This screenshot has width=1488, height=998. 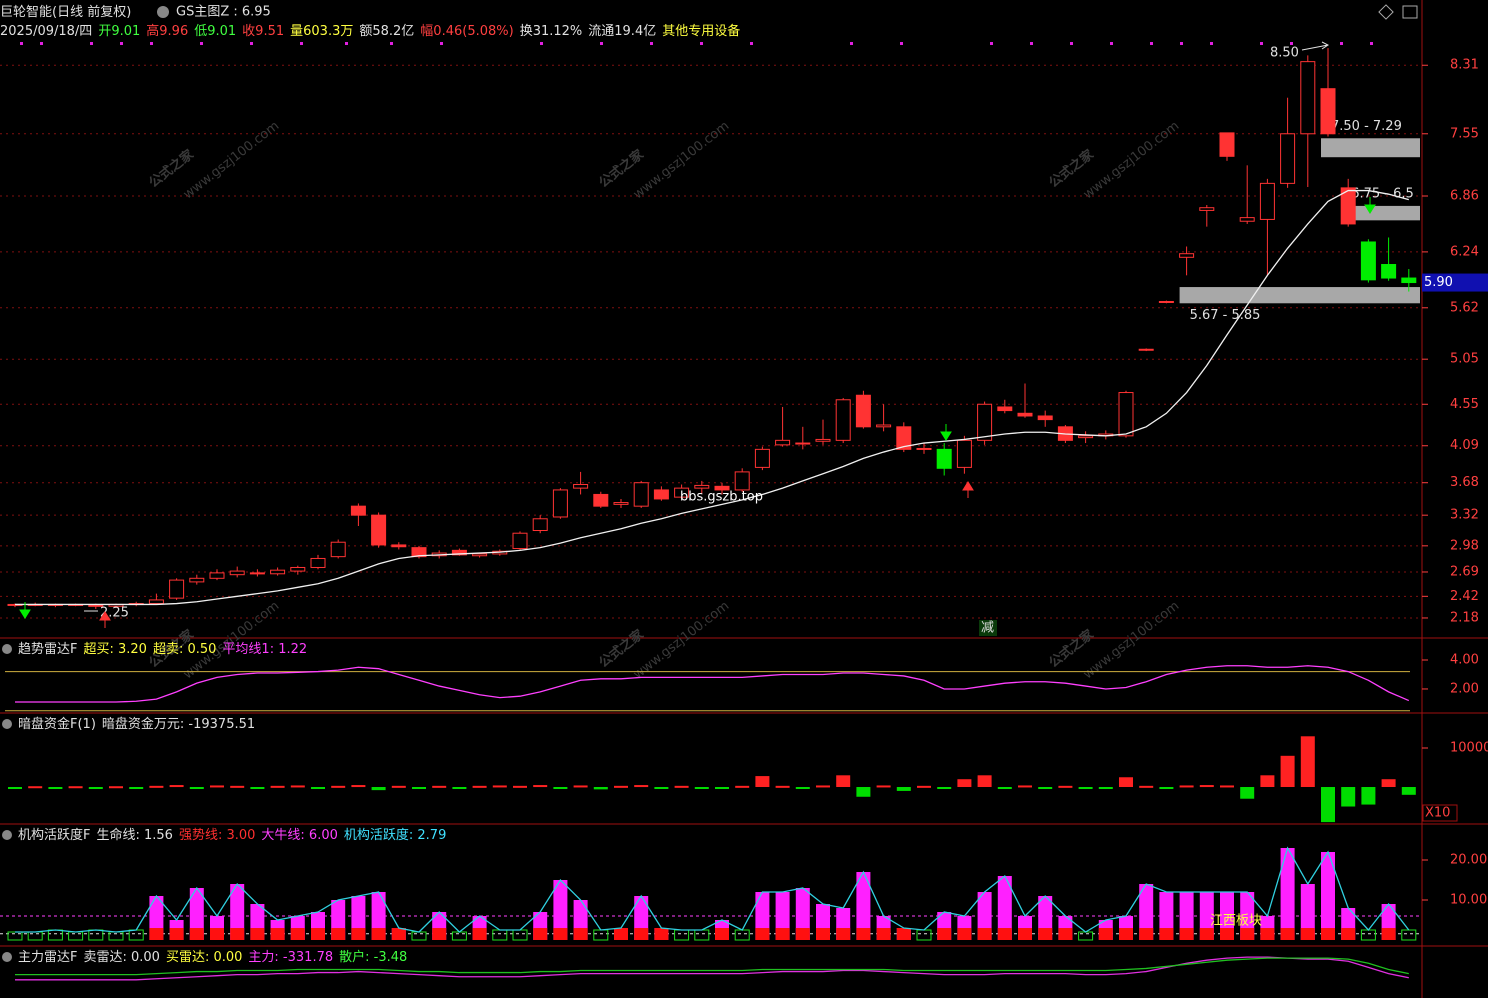 What do you see at coordinates (1464, 65) in the screenshot?
I see `y-tick-label: 8.31` at bounding box center [1464, 65].